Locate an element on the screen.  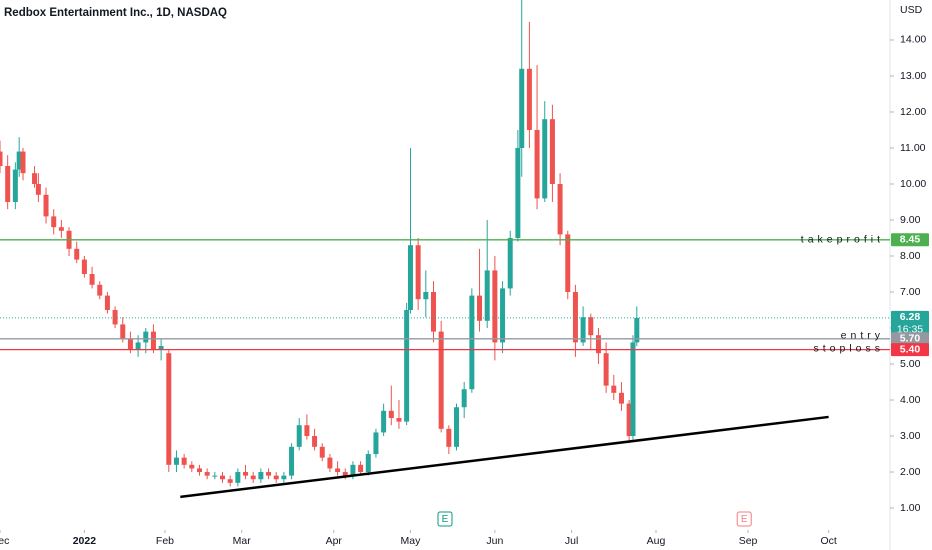
y-tick-label: 12.00 is located at coordinates (913, 112).